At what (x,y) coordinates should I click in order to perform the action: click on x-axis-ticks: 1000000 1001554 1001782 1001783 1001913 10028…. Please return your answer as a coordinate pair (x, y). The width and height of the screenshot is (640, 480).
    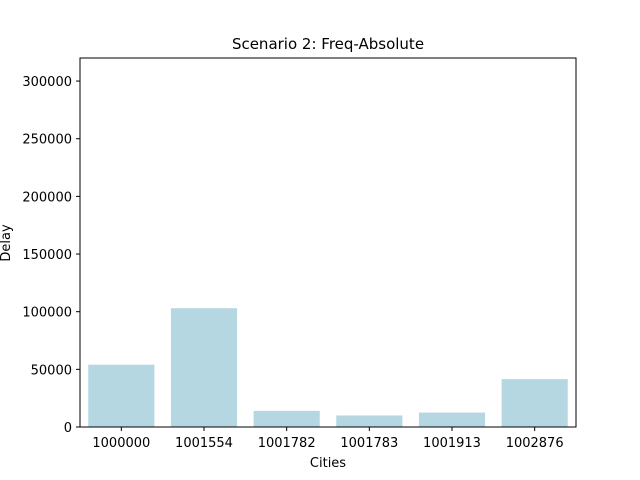
    Looking at the image, I should click on (328, 439).